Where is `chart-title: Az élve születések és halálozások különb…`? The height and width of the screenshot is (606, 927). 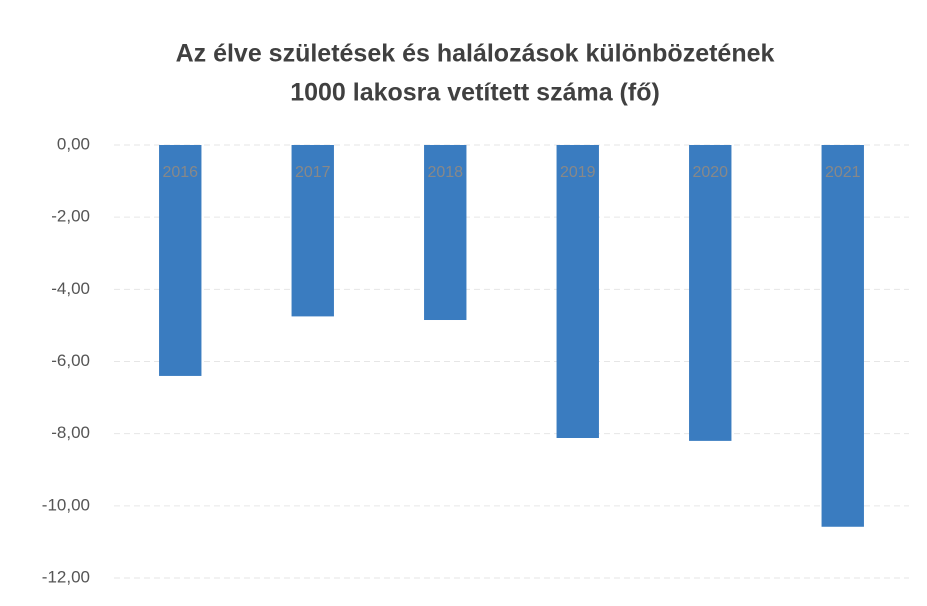 chart-title: Az élve születések és halálozások különb… is located at coordinates (475, 54).